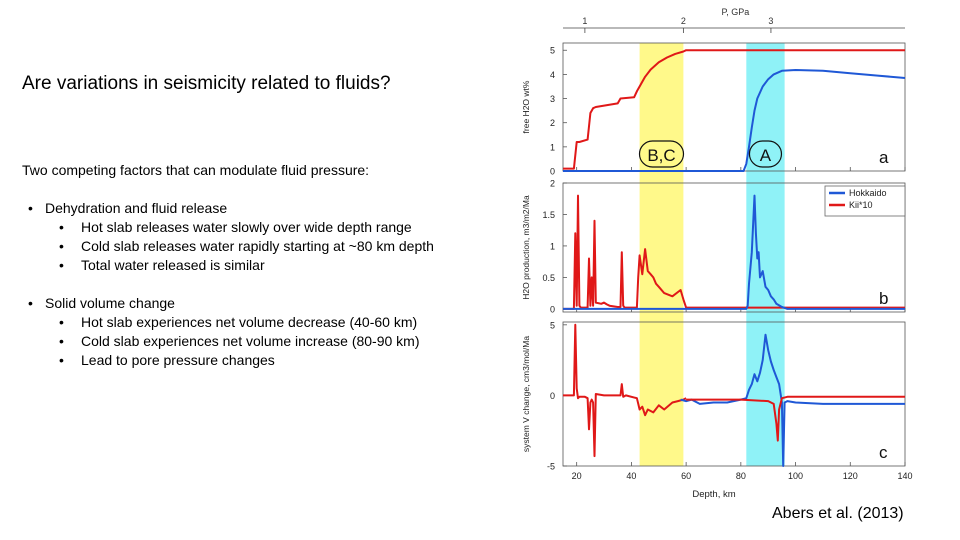  What do you see at coordinates (552, 99) in the screenshot?
I see `y-tick-label: 3` at bounding box center [552, 99].